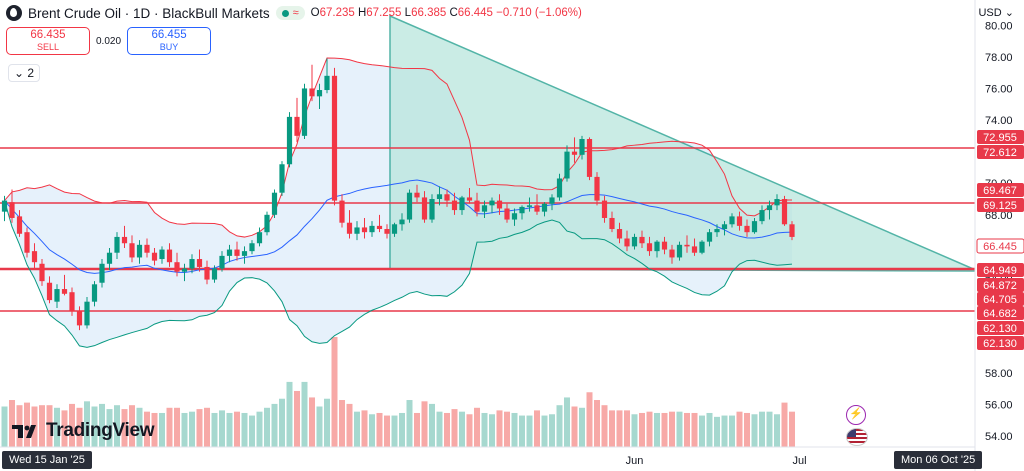 This screenshot has width=1024, height=471. I want to click on price-badge-text: 62.130, so click(1000, 329).